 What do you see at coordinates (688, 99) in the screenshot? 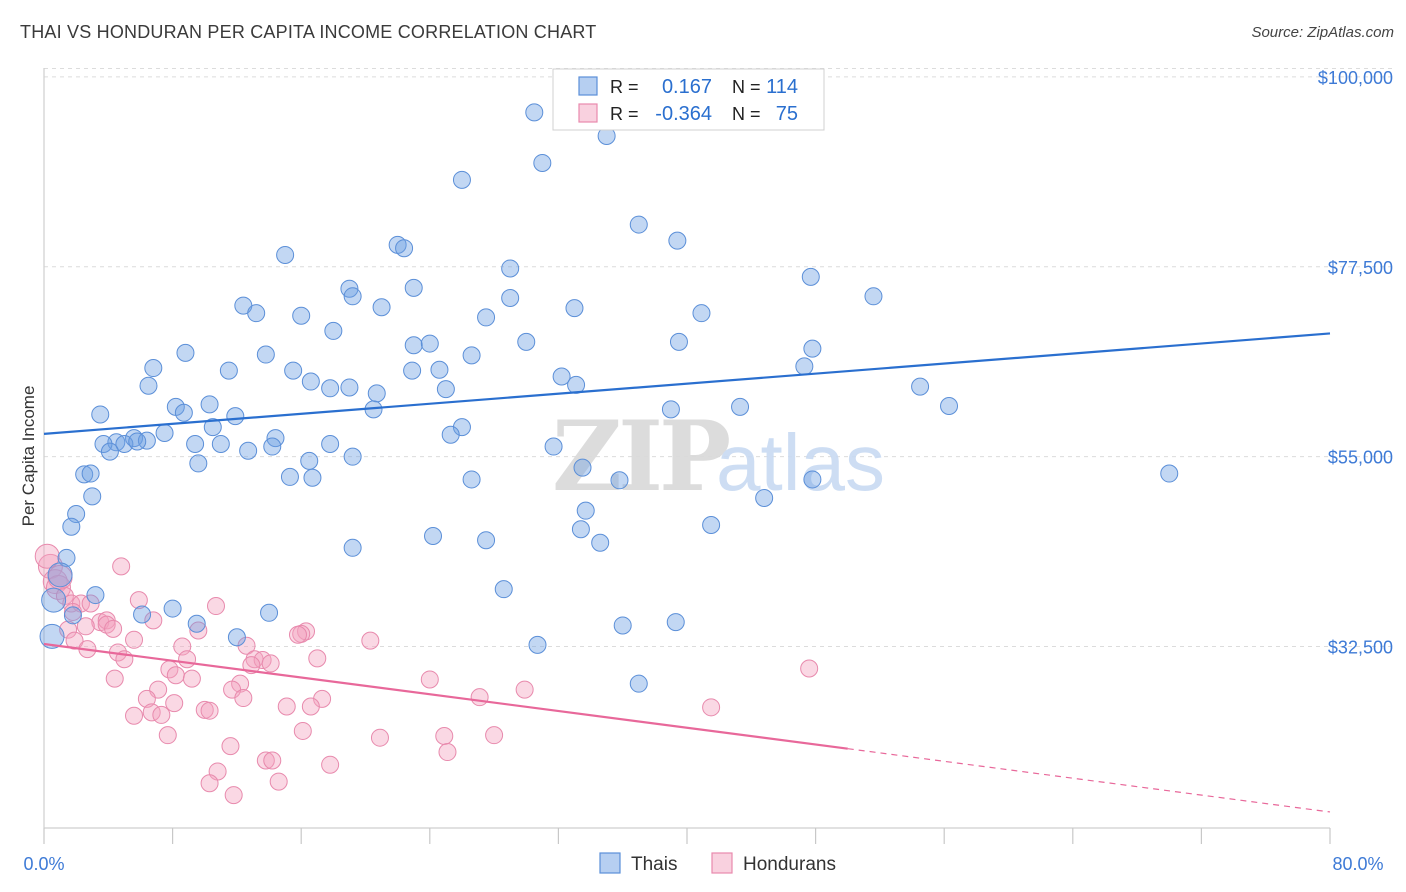
I see `stats-legend-box` at bounding box center [688, 99].